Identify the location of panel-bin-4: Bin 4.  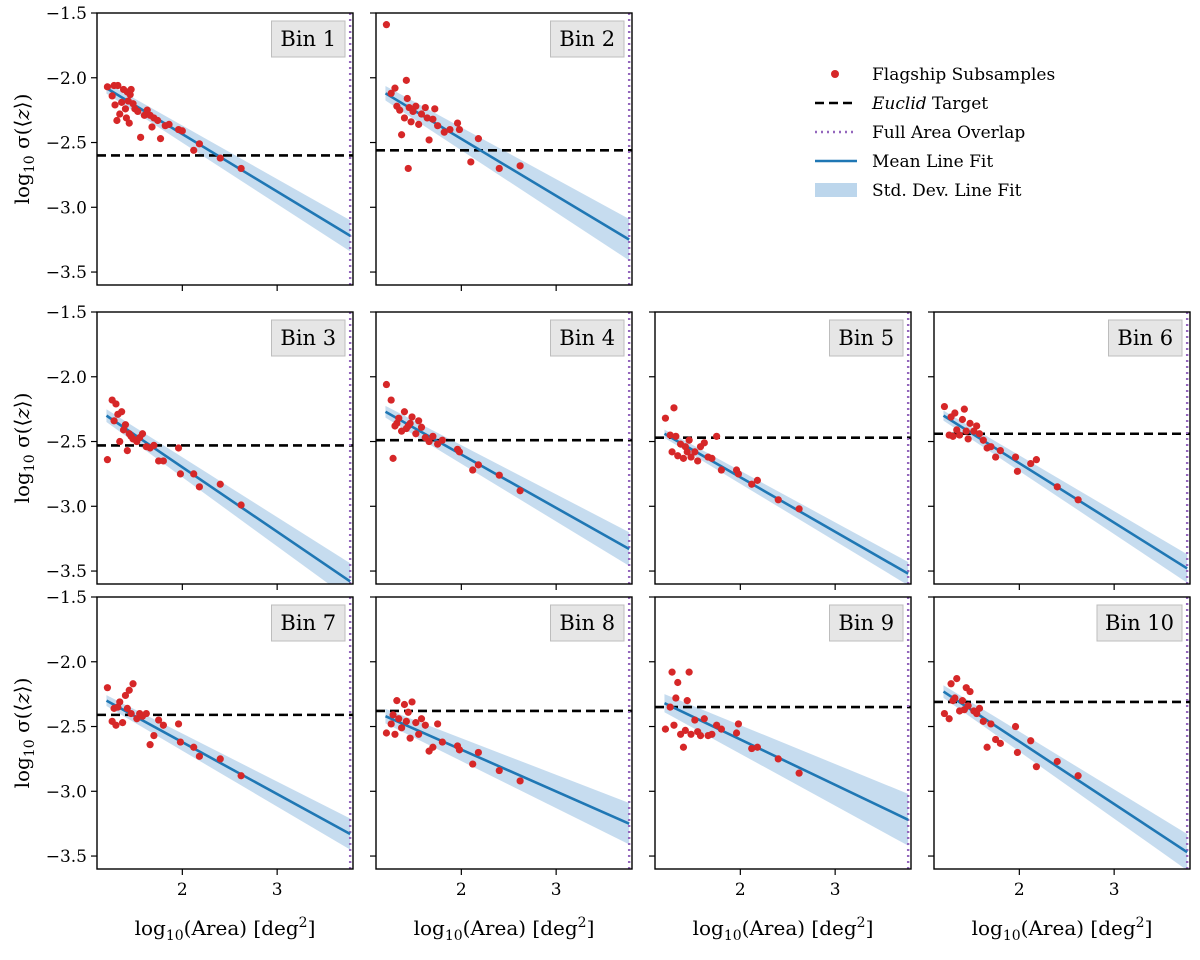
(501, 450).